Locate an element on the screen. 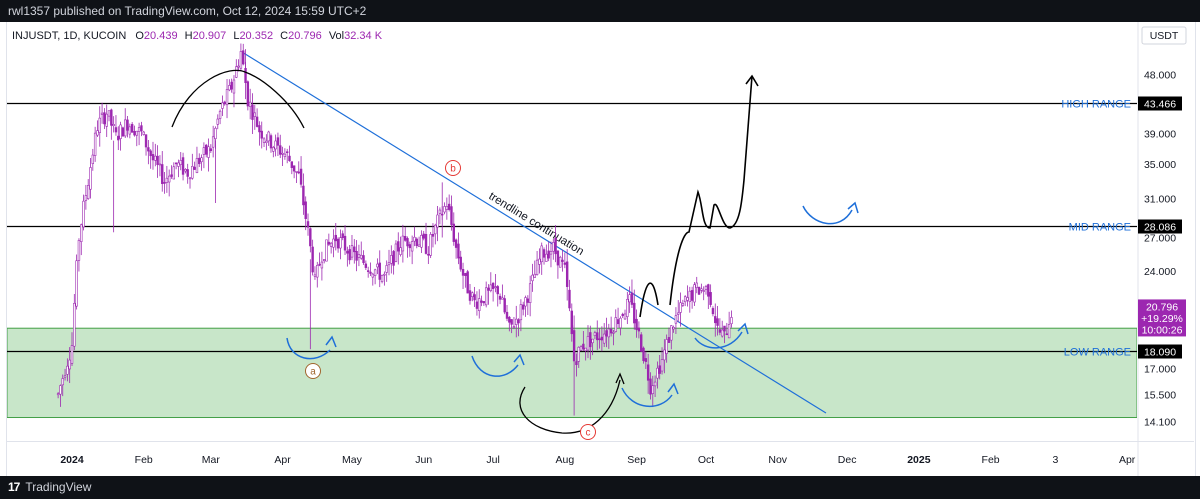 This screenshot has height=499, width=1200. time-tick-3: Apr is located at coordinates (282, 460).